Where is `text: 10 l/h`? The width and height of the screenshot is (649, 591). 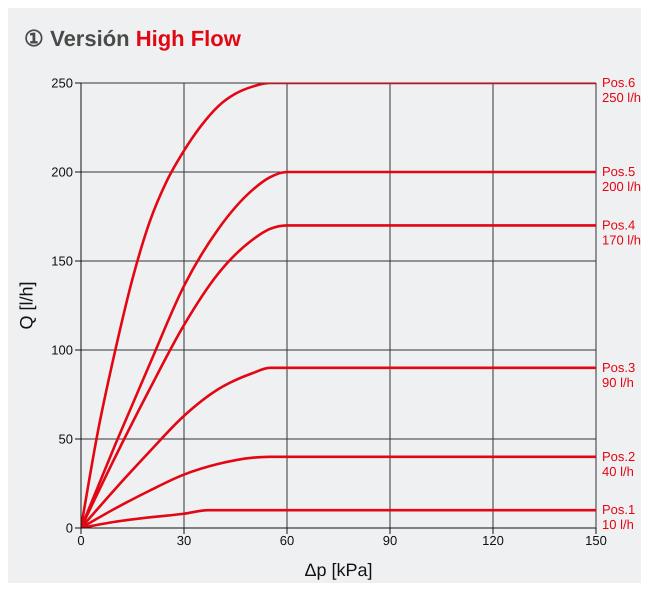
text: 10 l/h is located at coordinates (618, 524).